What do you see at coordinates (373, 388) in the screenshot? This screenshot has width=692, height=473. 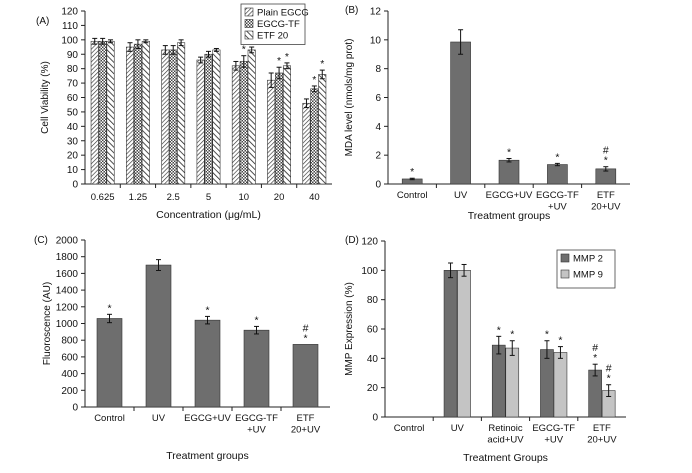 I see `y-tick-label: 20` at bounding box center [373, 388].